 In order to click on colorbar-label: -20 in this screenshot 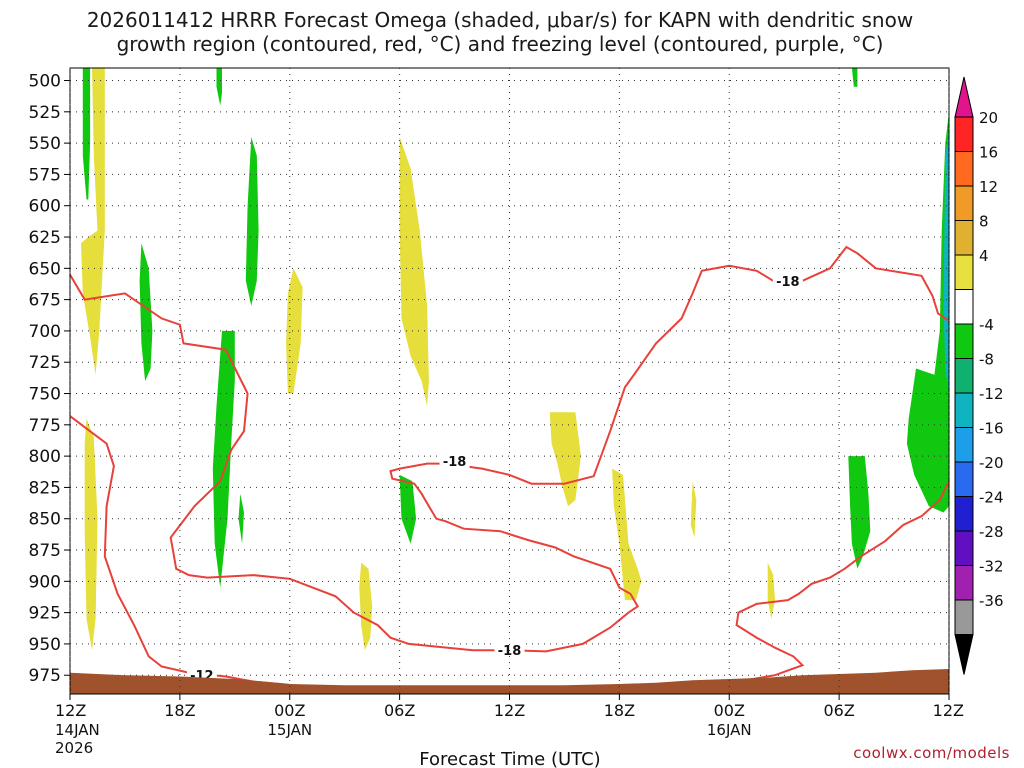, I will do `click(991, 463)`.